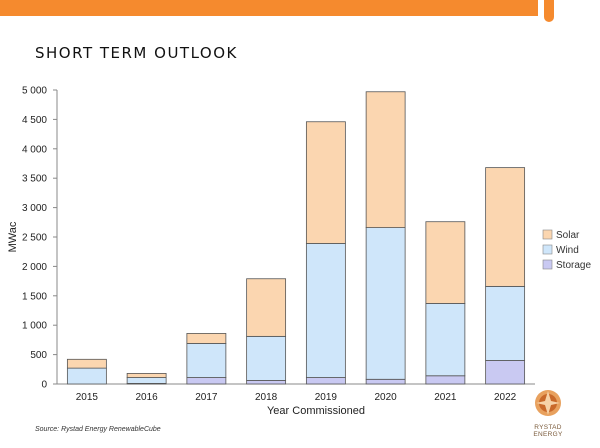 This screenshot has height=448, width=600. Describe the element at coordinates (206, 397) in the screenshot. I see `x-tick-label: 2017` at that location.